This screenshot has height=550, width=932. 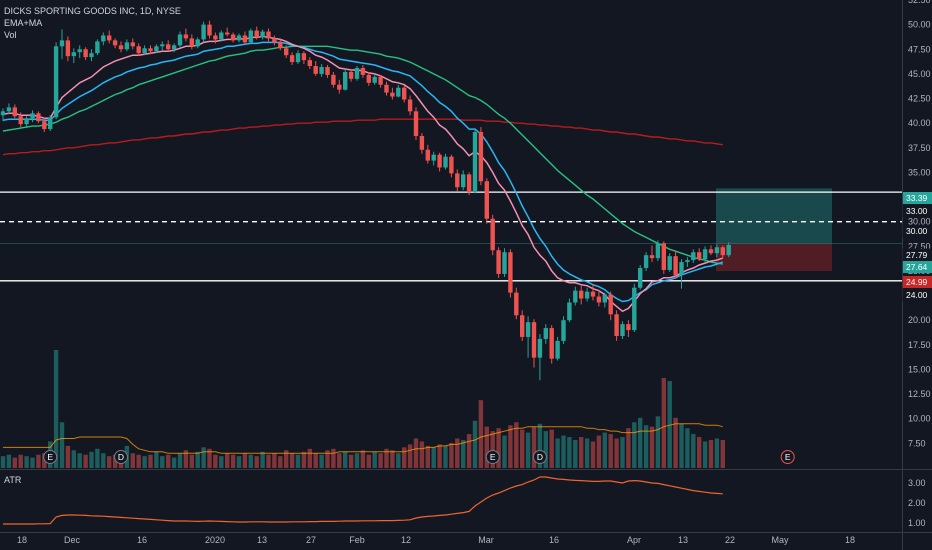 I want to click on sma-long-line, so click(x=362, y=137).